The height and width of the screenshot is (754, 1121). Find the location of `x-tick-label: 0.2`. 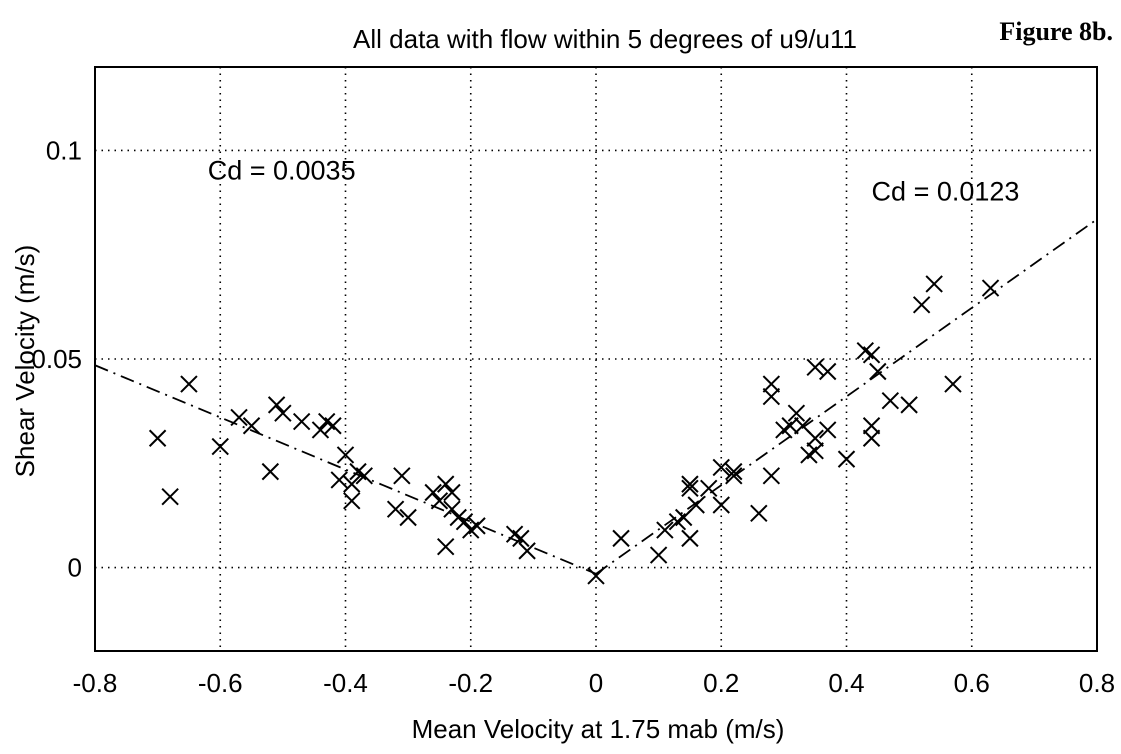

x-tick-label: 0.2 is located at coordinates (721, 683).